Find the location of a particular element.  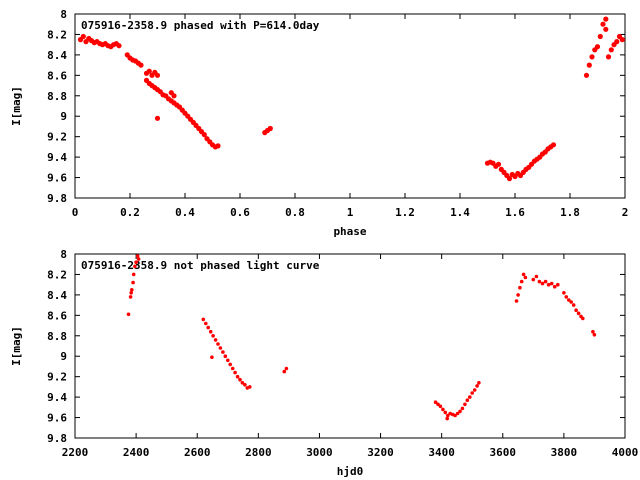

x-tick-label: 1 is located at coordinates (350, 212).